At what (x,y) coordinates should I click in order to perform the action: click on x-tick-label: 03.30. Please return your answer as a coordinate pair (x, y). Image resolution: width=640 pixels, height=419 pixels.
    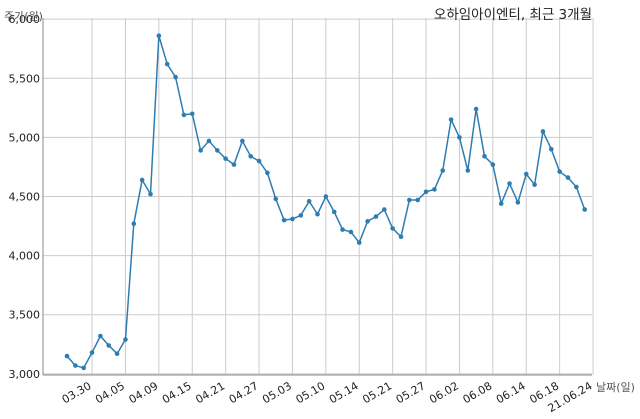
    Looking at the image, I should click on (77, 392).